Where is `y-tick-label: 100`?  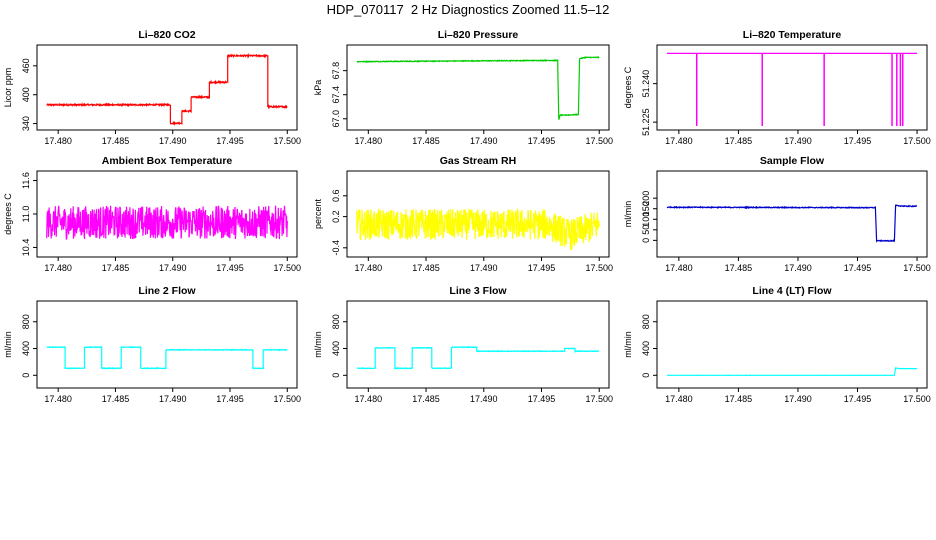
y-tick-label: 100 is located at coordinates (646, 219).